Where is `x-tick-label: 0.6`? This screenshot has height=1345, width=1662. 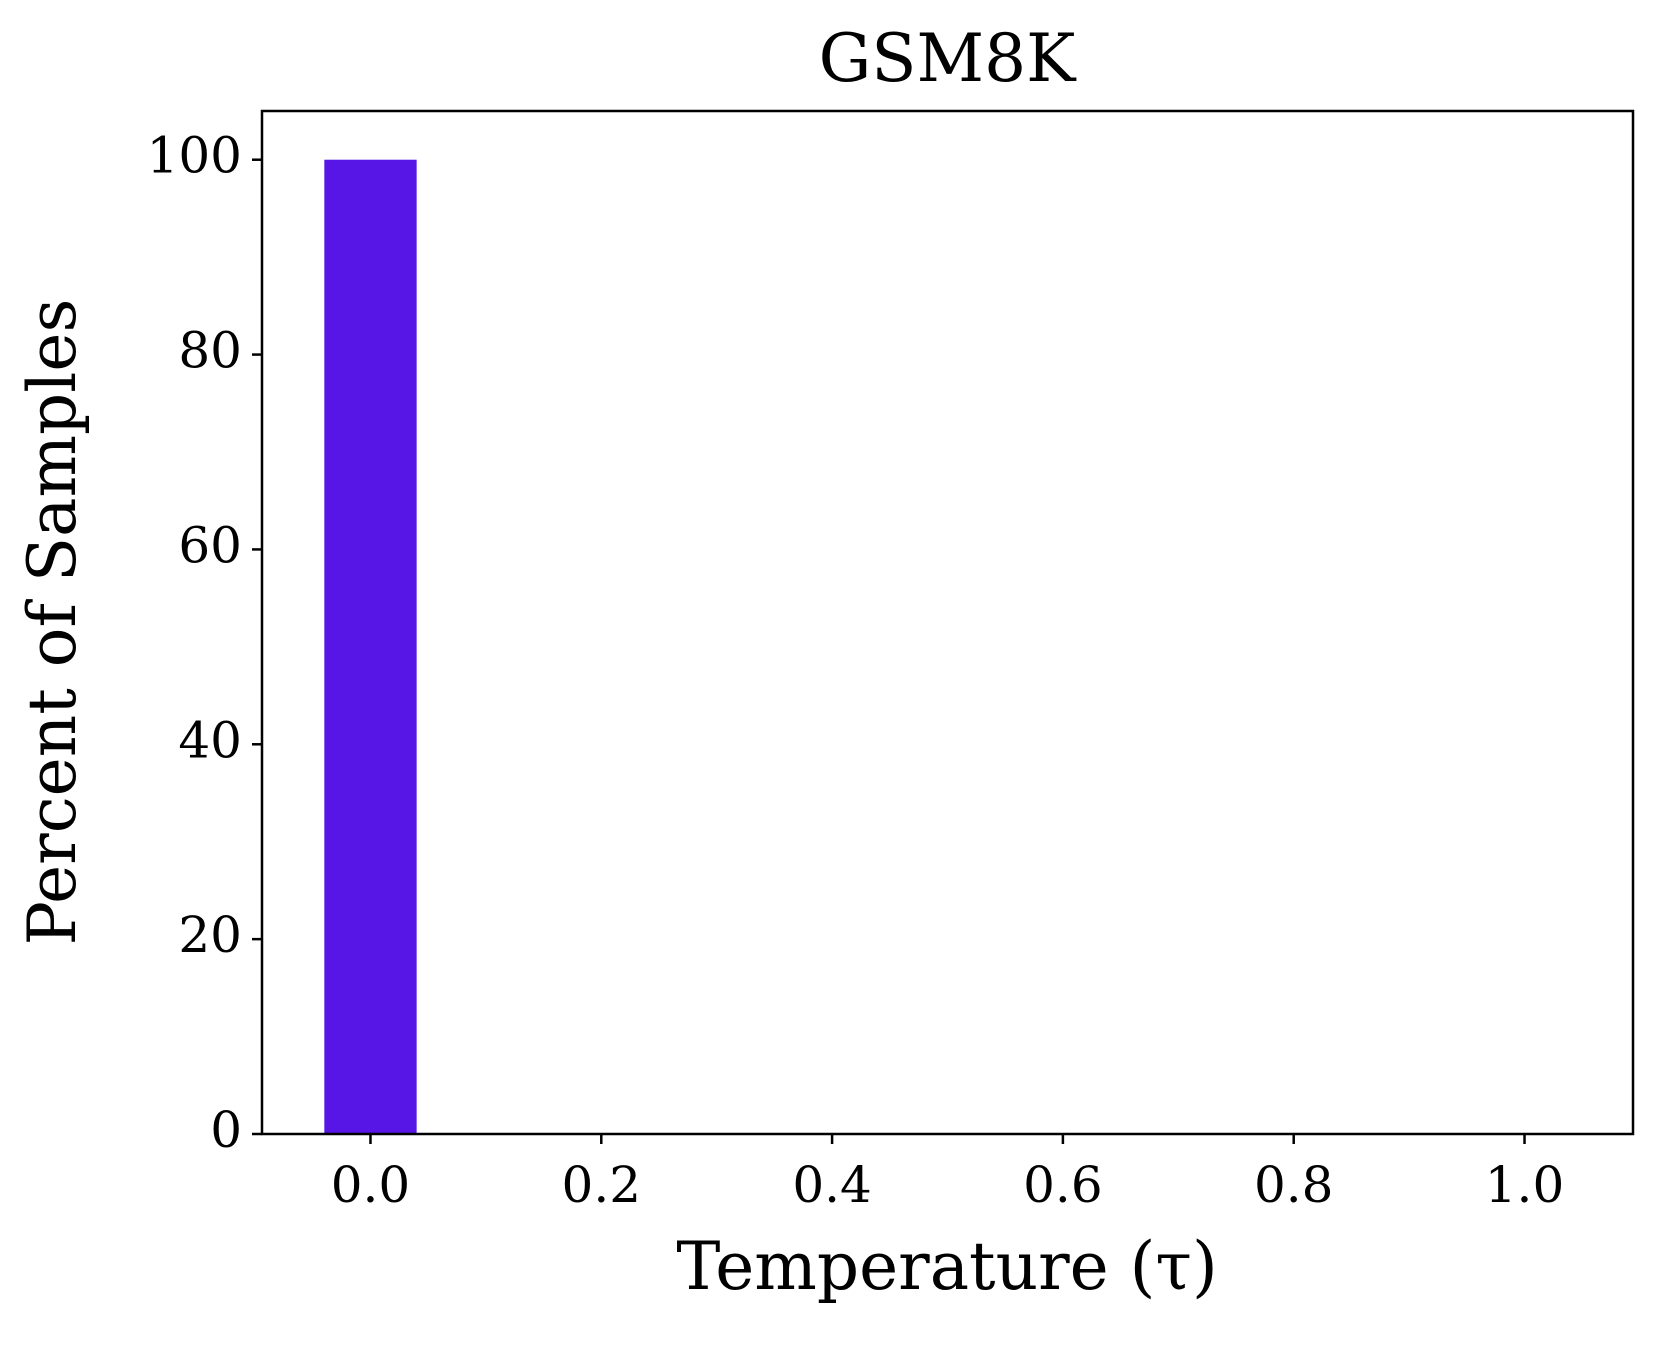 x-tick-label: 0.6 is located at coordinates (1063, 1185).